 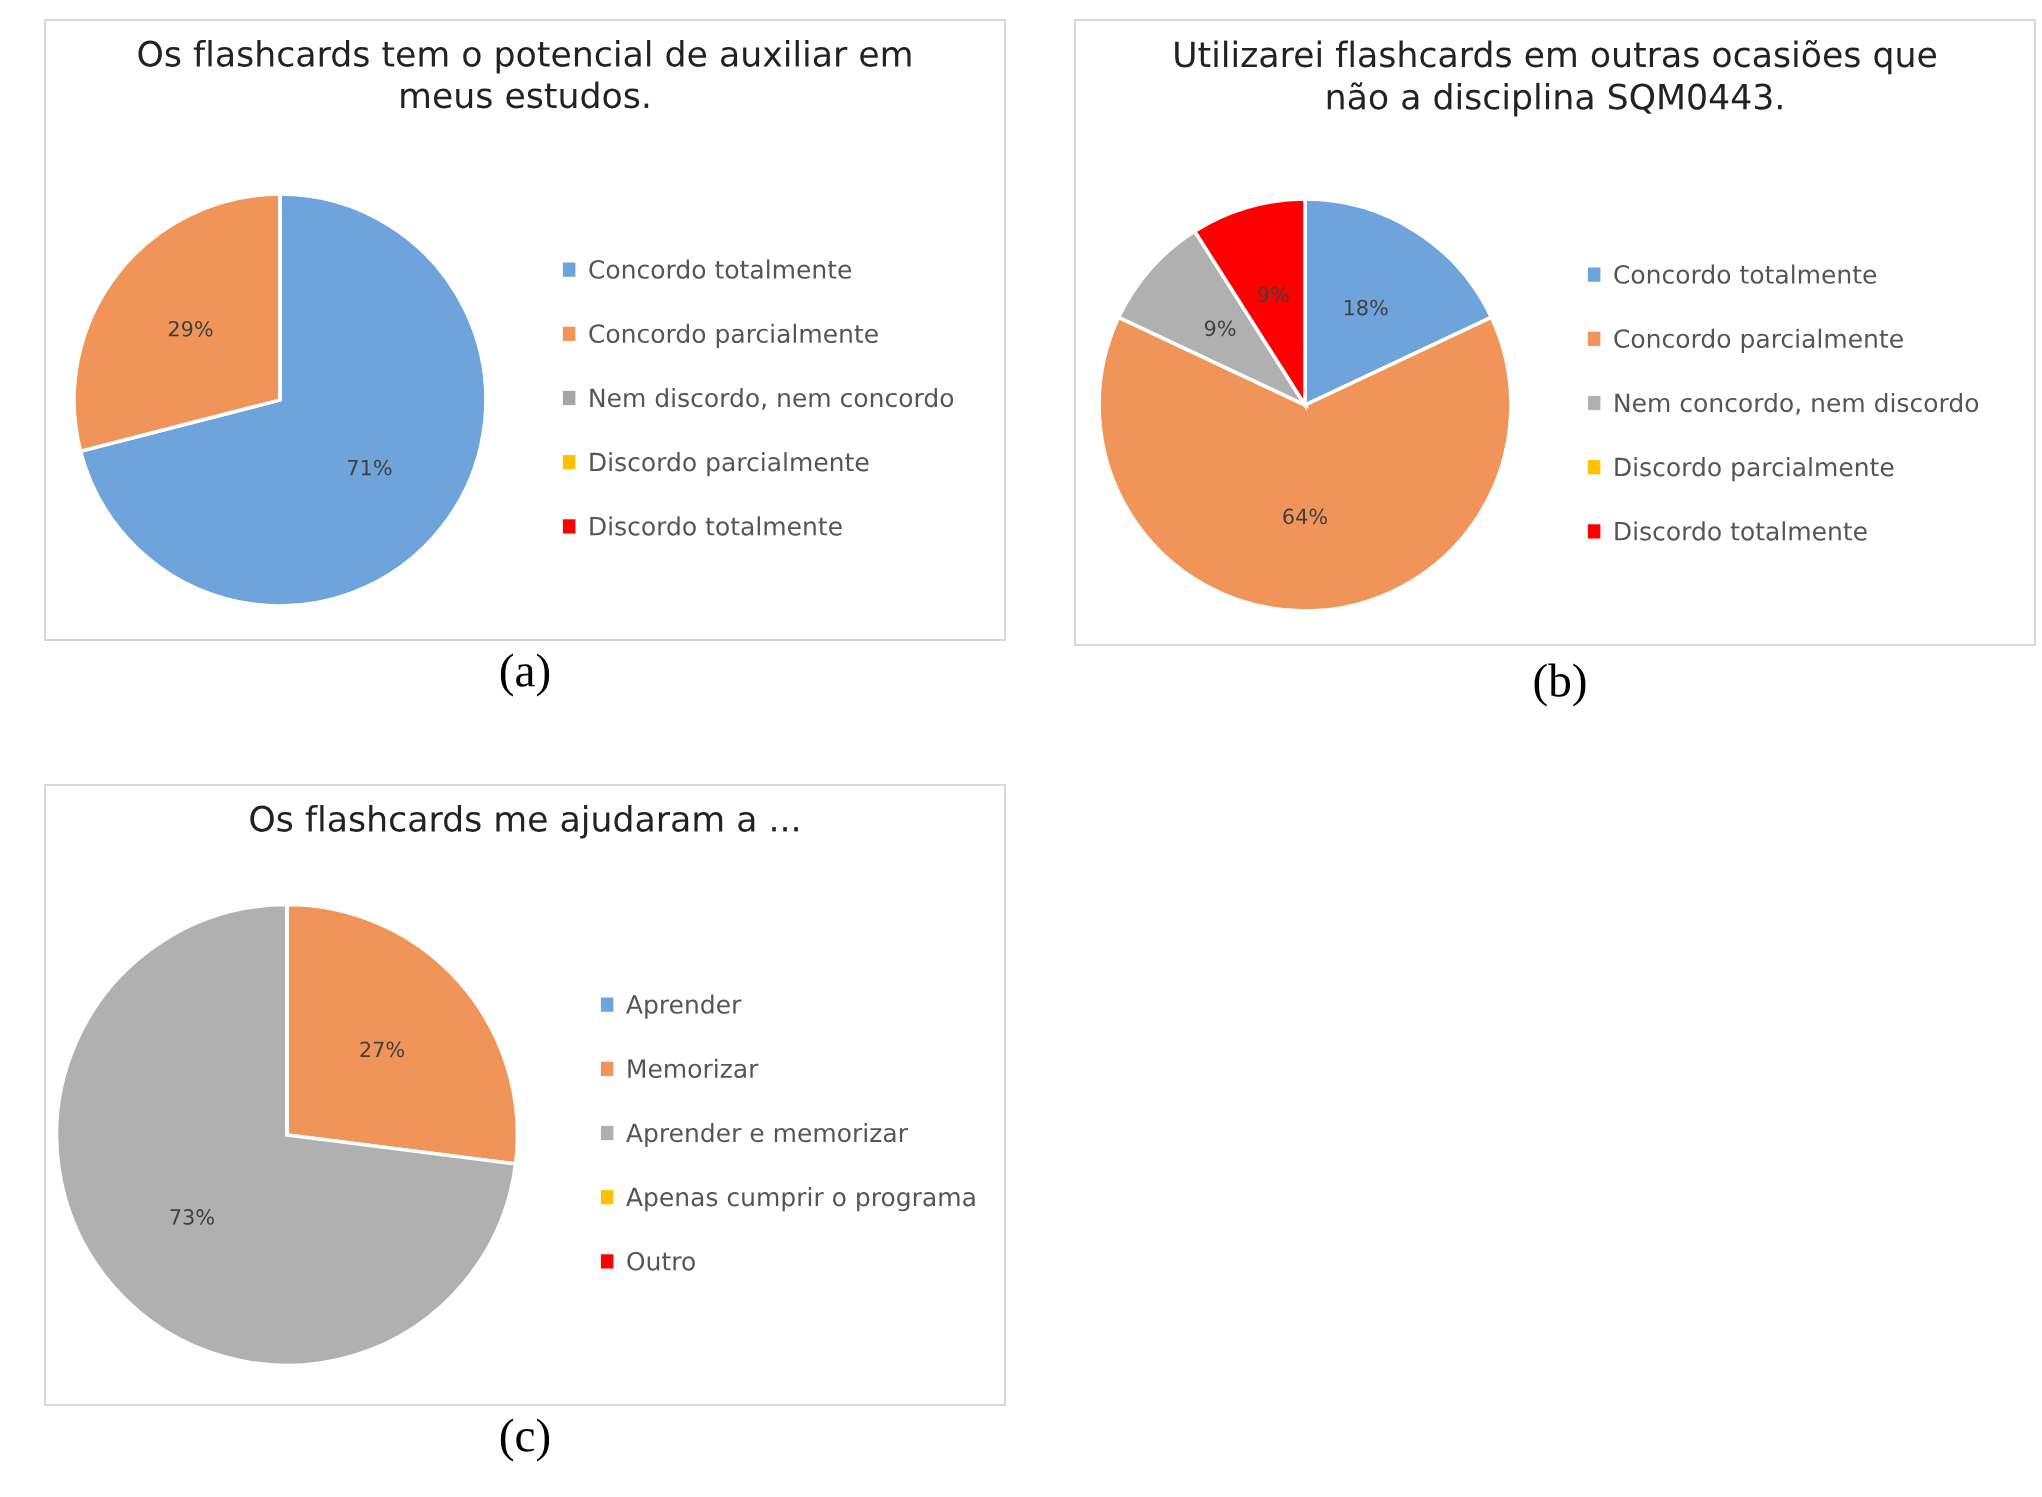 I want to click on legend-label: Nem concordo, nem discordo, so click(x=1797, y=403).